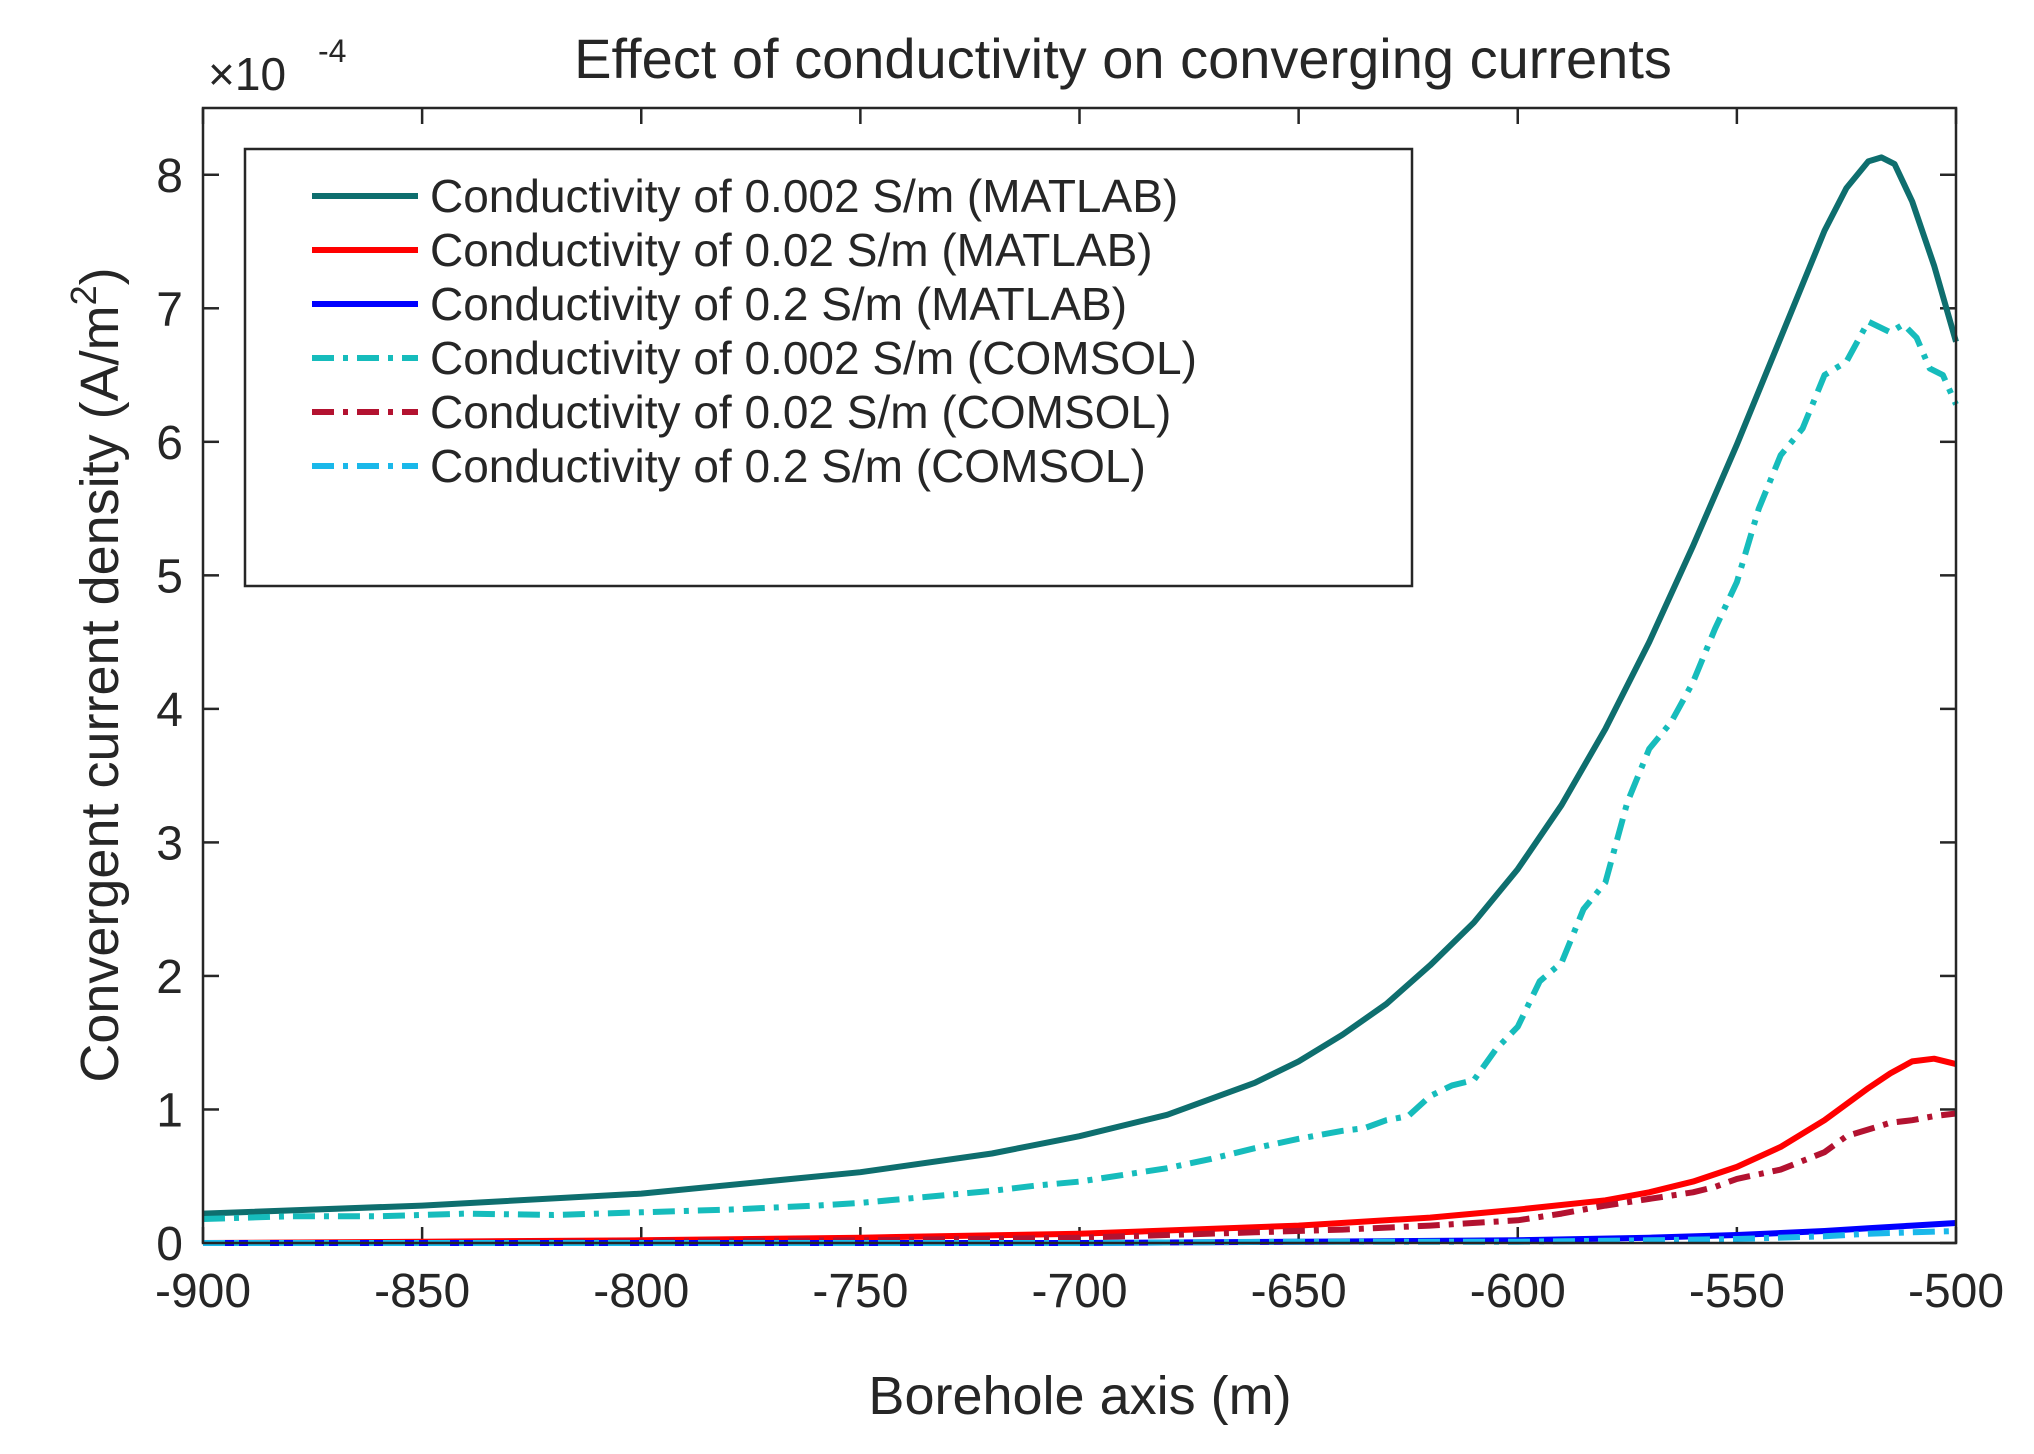 The width and height of the screenshot is (2034, 1454). I want to click on y-tick-labels: 0 1 2 3 4 5 6 7 8, so click(169, 710).